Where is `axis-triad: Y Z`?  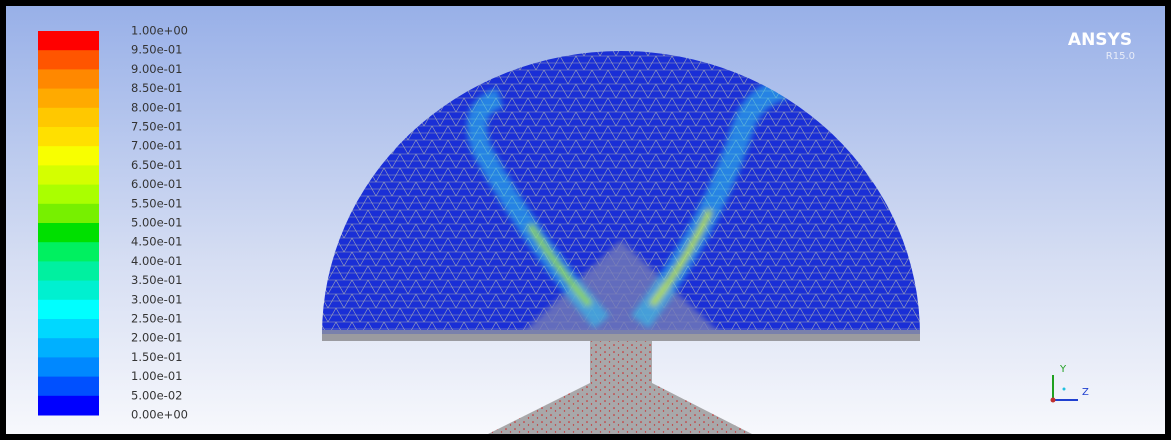 axis-triad: Y Z is located at coordinates (1069, 383).